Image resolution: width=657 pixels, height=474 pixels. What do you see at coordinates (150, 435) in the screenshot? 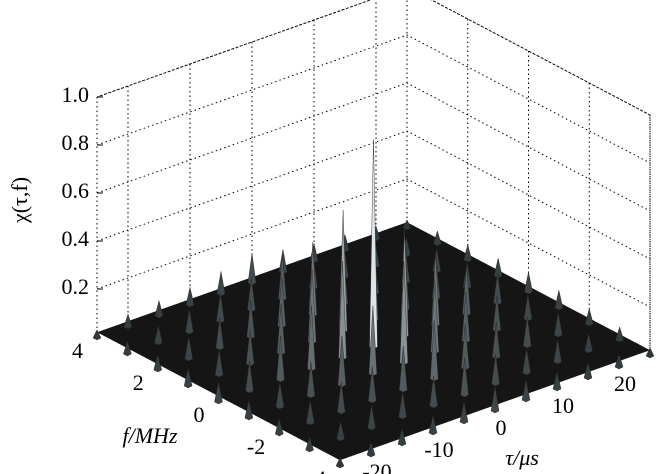
I see `y-axis-label: f/MHz` at bounding box center [150, 435].